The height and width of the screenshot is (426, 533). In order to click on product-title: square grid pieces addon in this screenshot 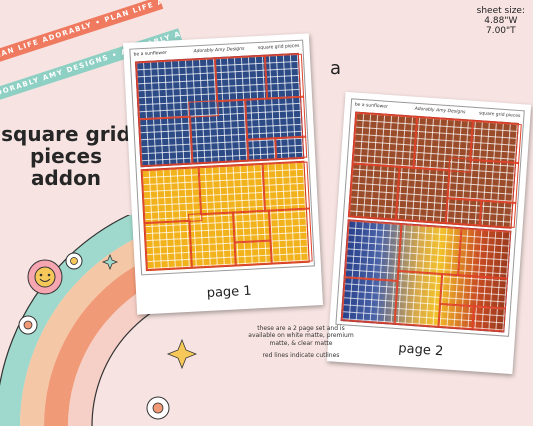, I will do `click(66, 156)`.